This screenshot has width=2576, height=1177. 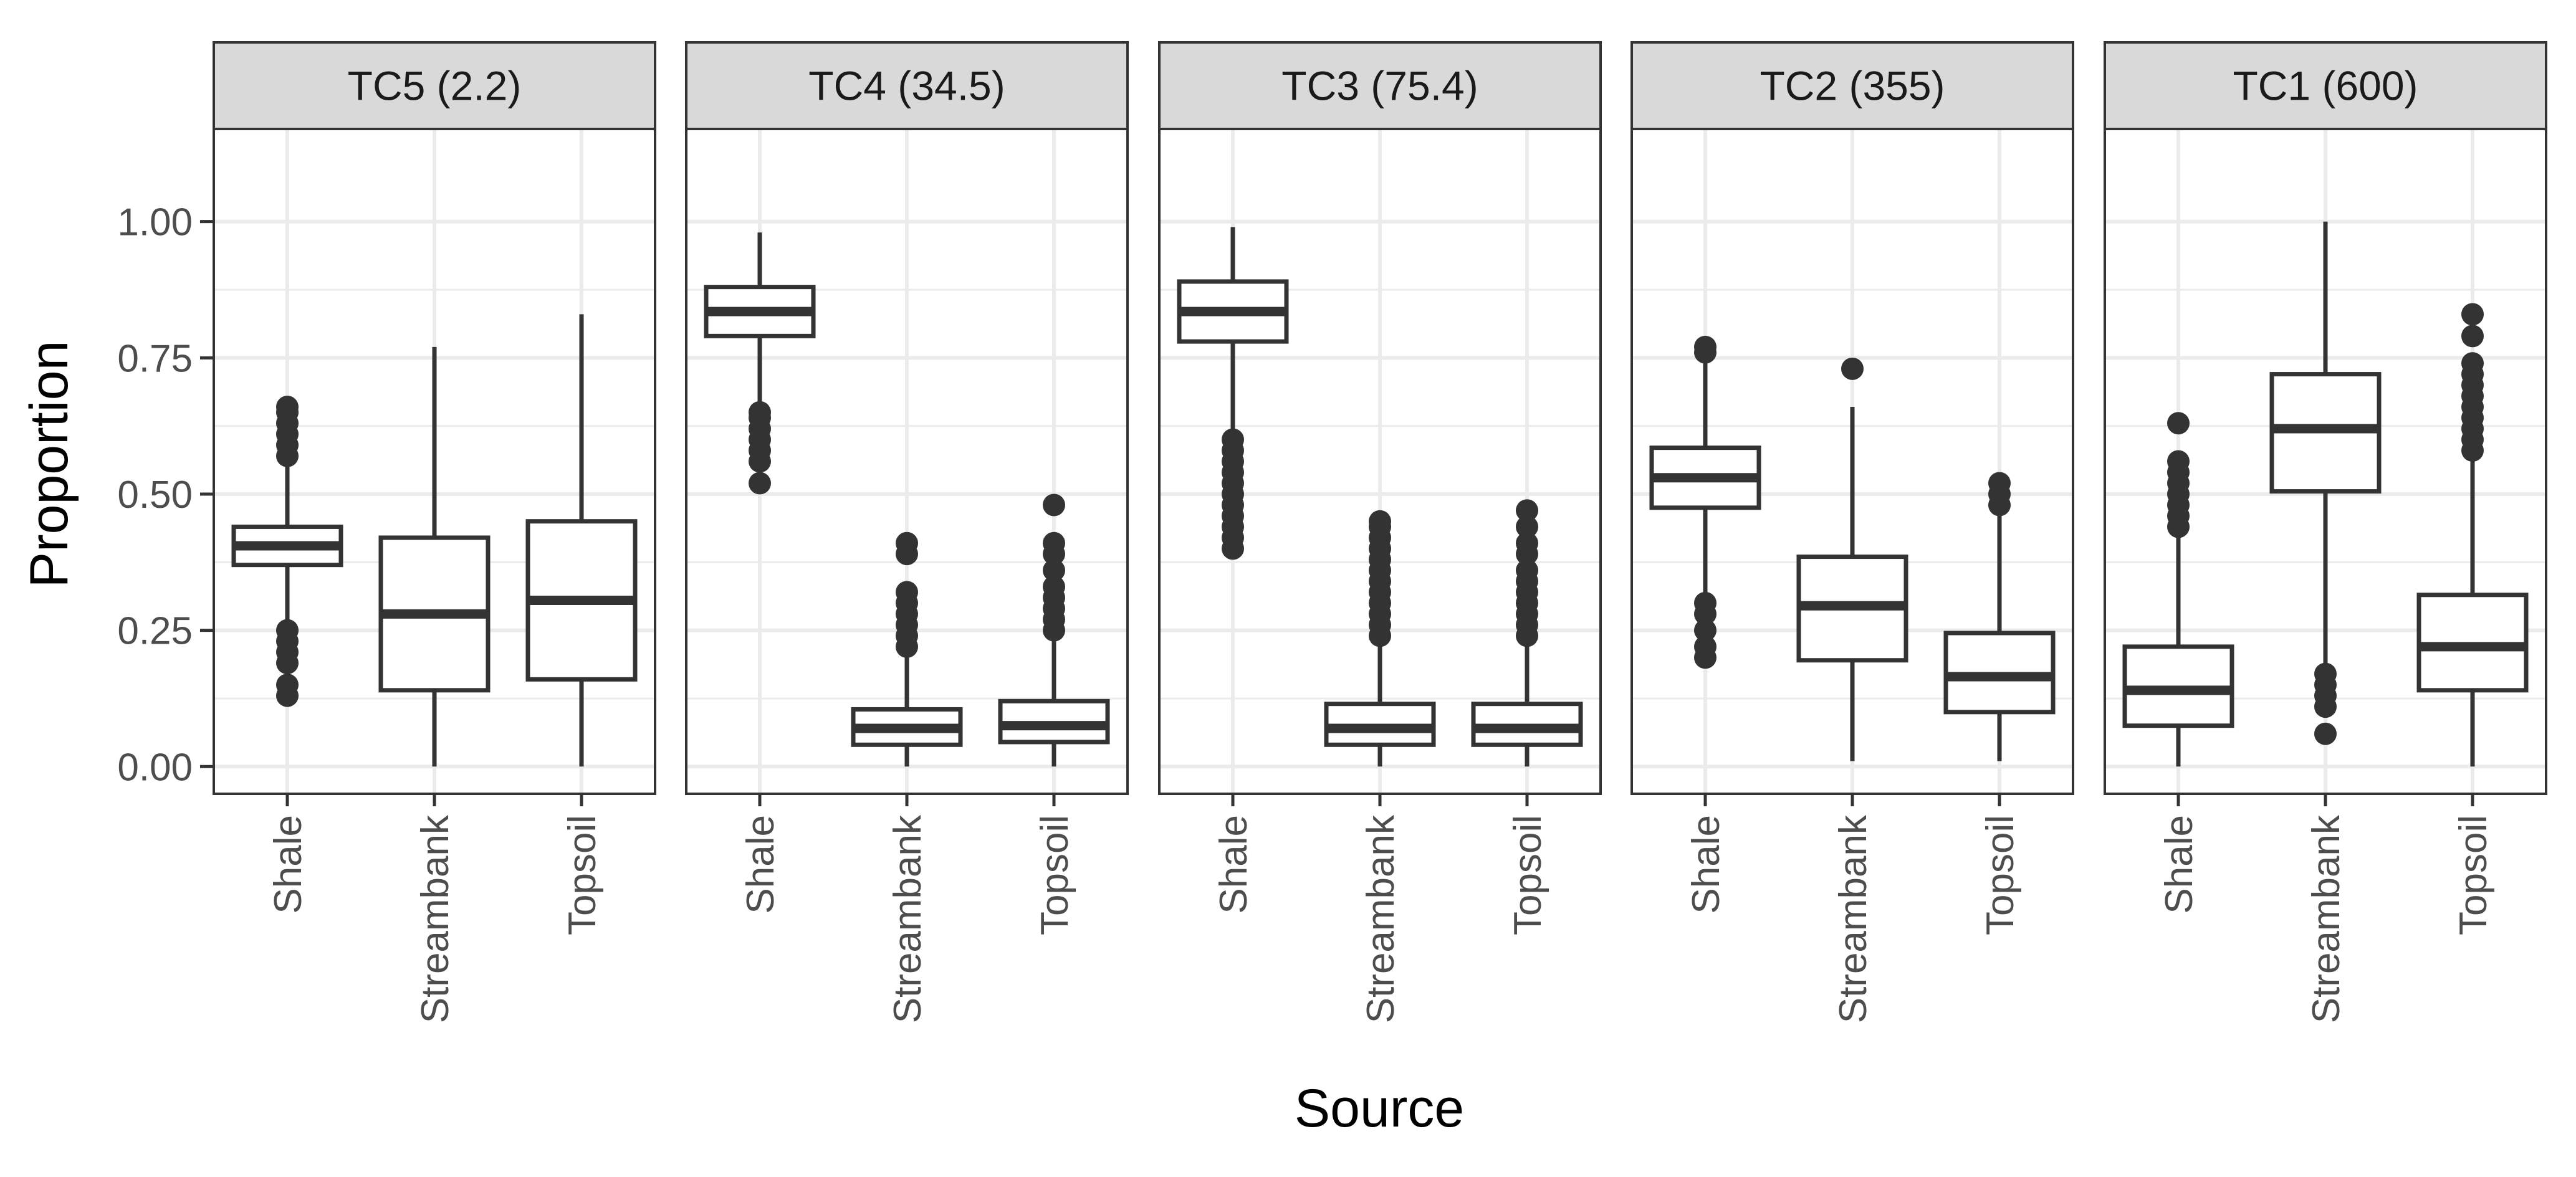 I want to click on facet-strip-label: TC5 (2.2), so click(x=435, y=86).